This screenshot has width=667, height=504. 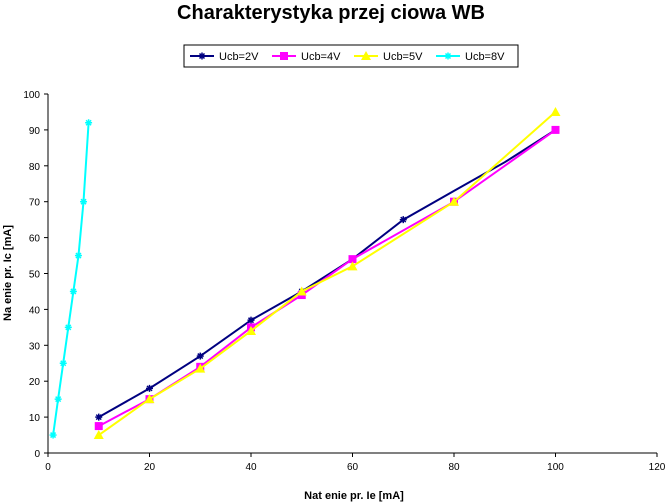 I want to click on y-tick-label: 10, so click(x=35, y=418).